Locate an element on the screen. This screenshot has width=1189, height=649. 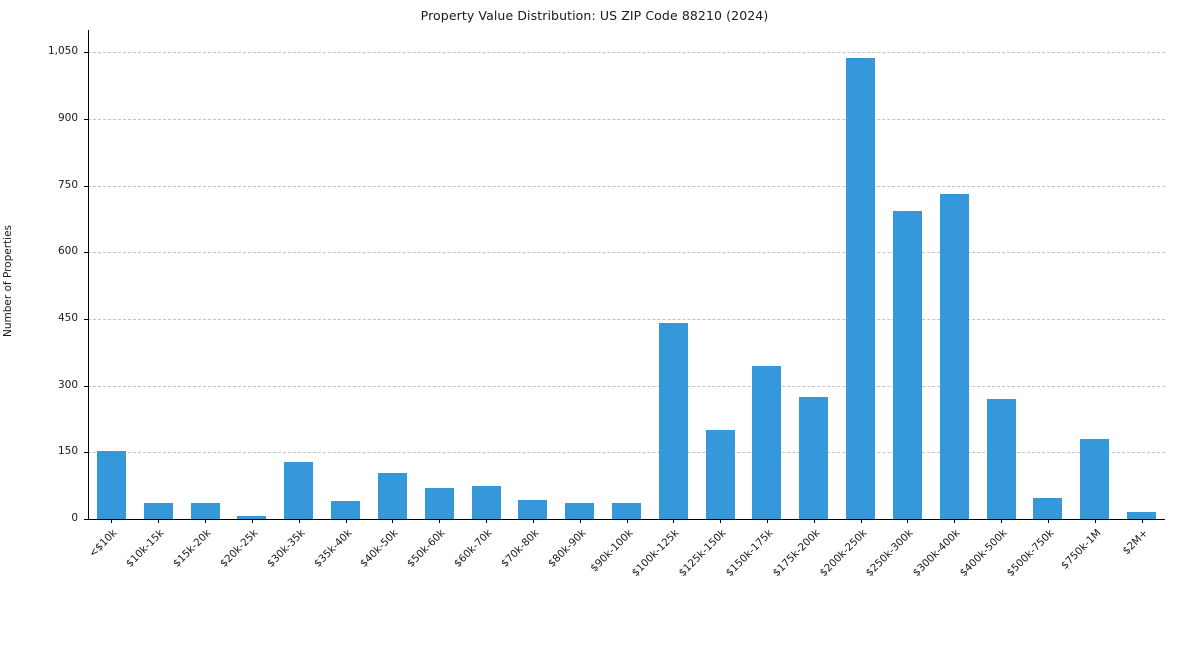
y-tick-label: 300 is located at coordinates (67, 384).